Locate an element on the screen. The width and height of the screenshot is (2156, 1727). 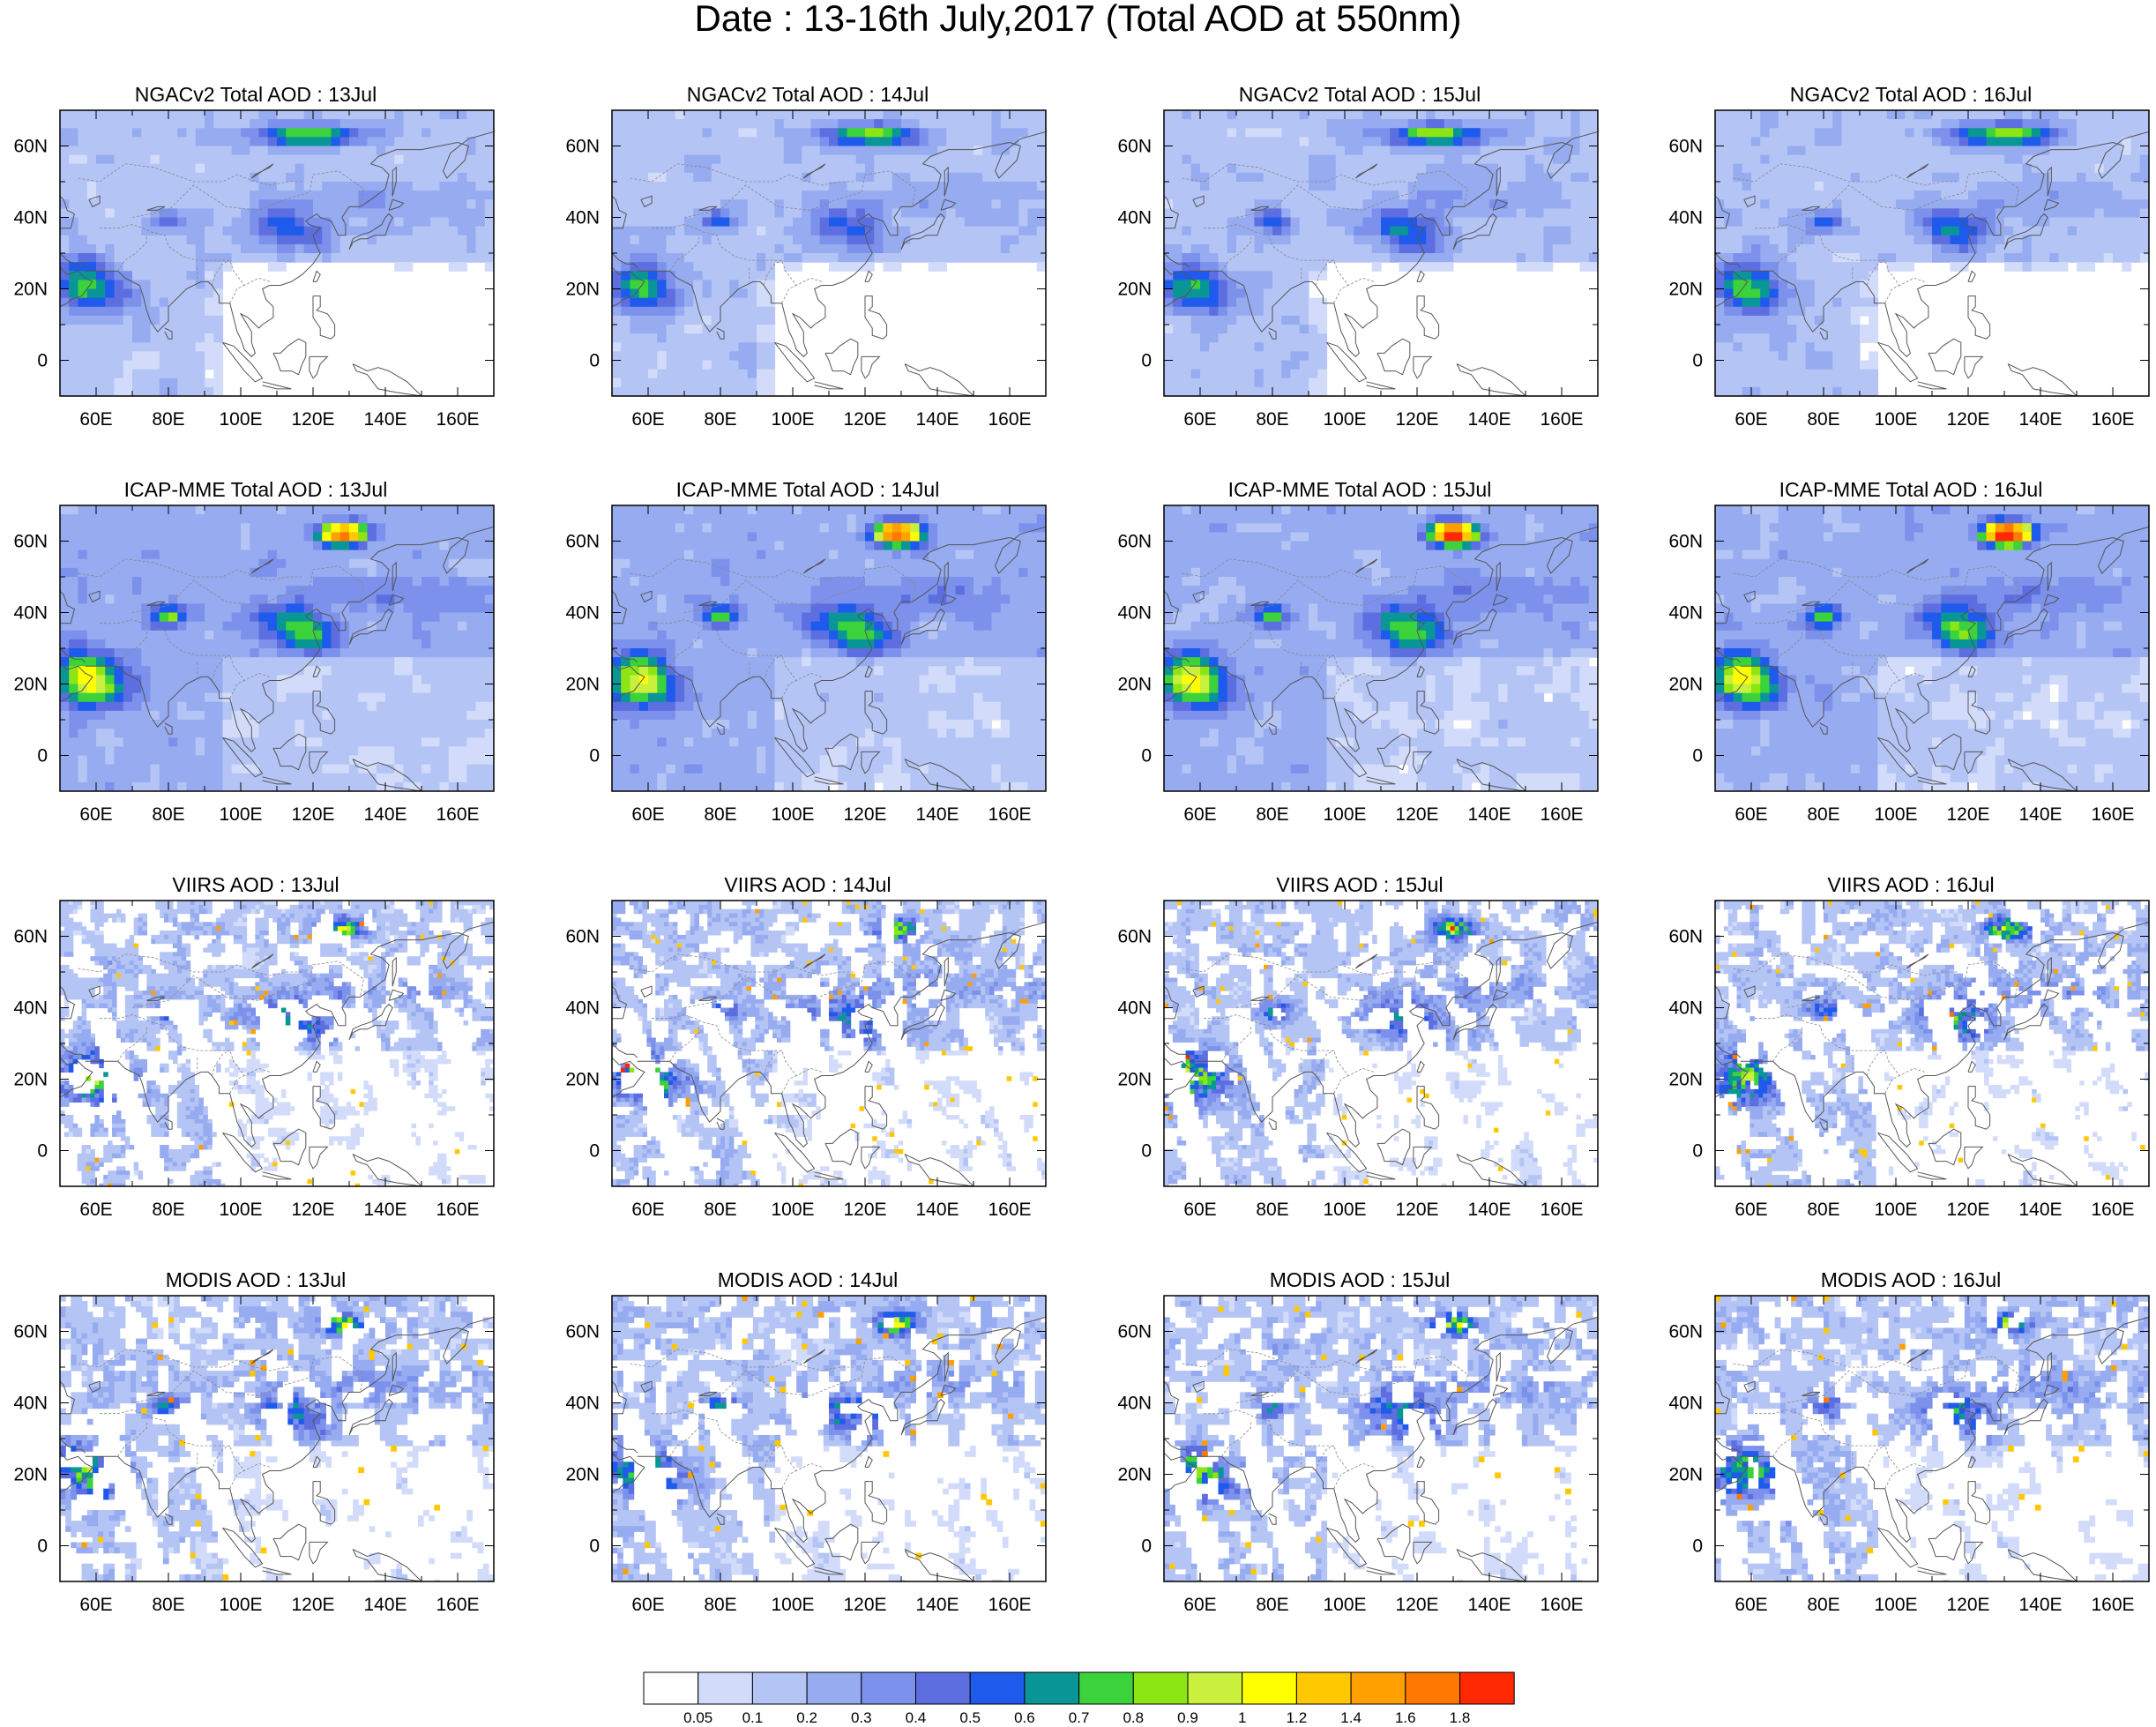
country-border is located at coordinates (1875, 273).